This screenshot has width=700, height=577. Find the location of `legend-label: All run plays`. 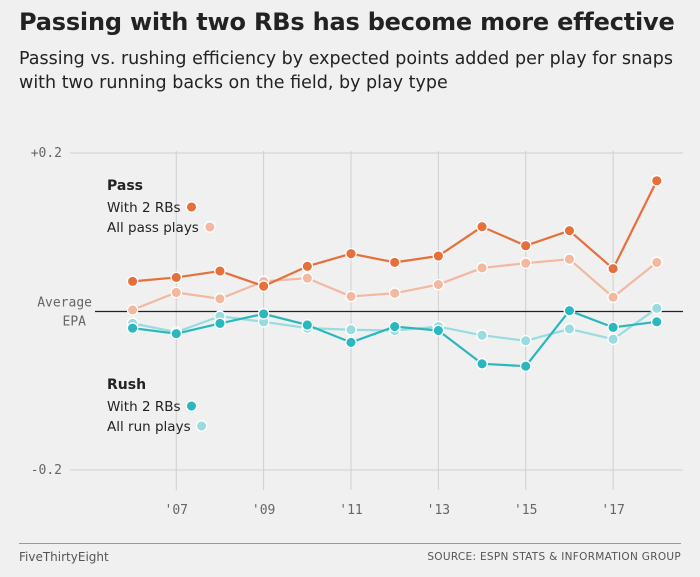

legend-label: All run plays is located at coordinates (149, 427).